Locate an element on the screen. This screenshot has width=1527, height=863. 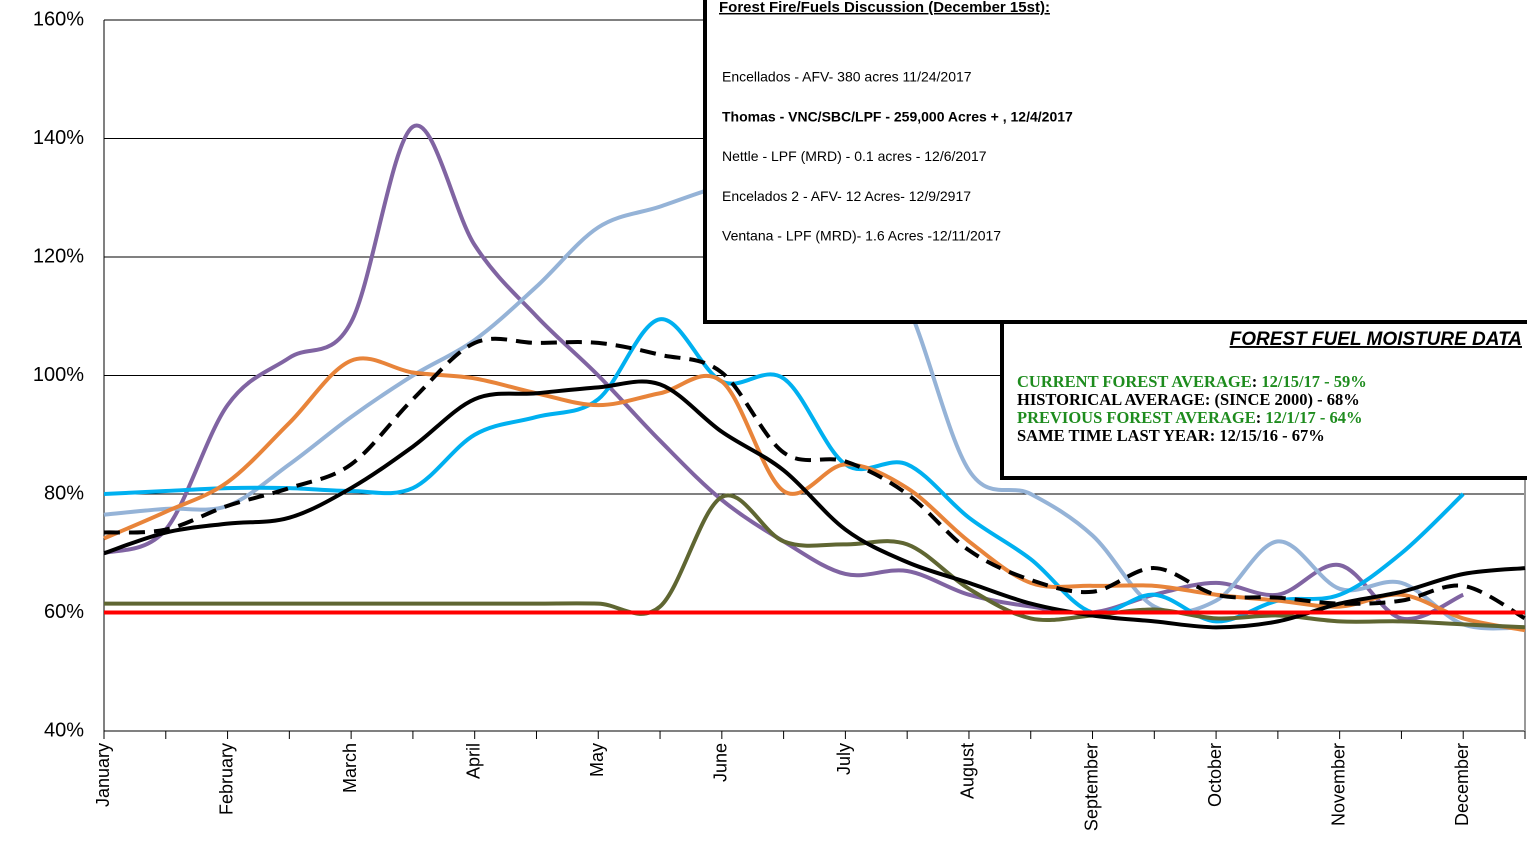
moisture-text: CURRENT FOREST AVERAGE is located at coordinates (1134, 381).